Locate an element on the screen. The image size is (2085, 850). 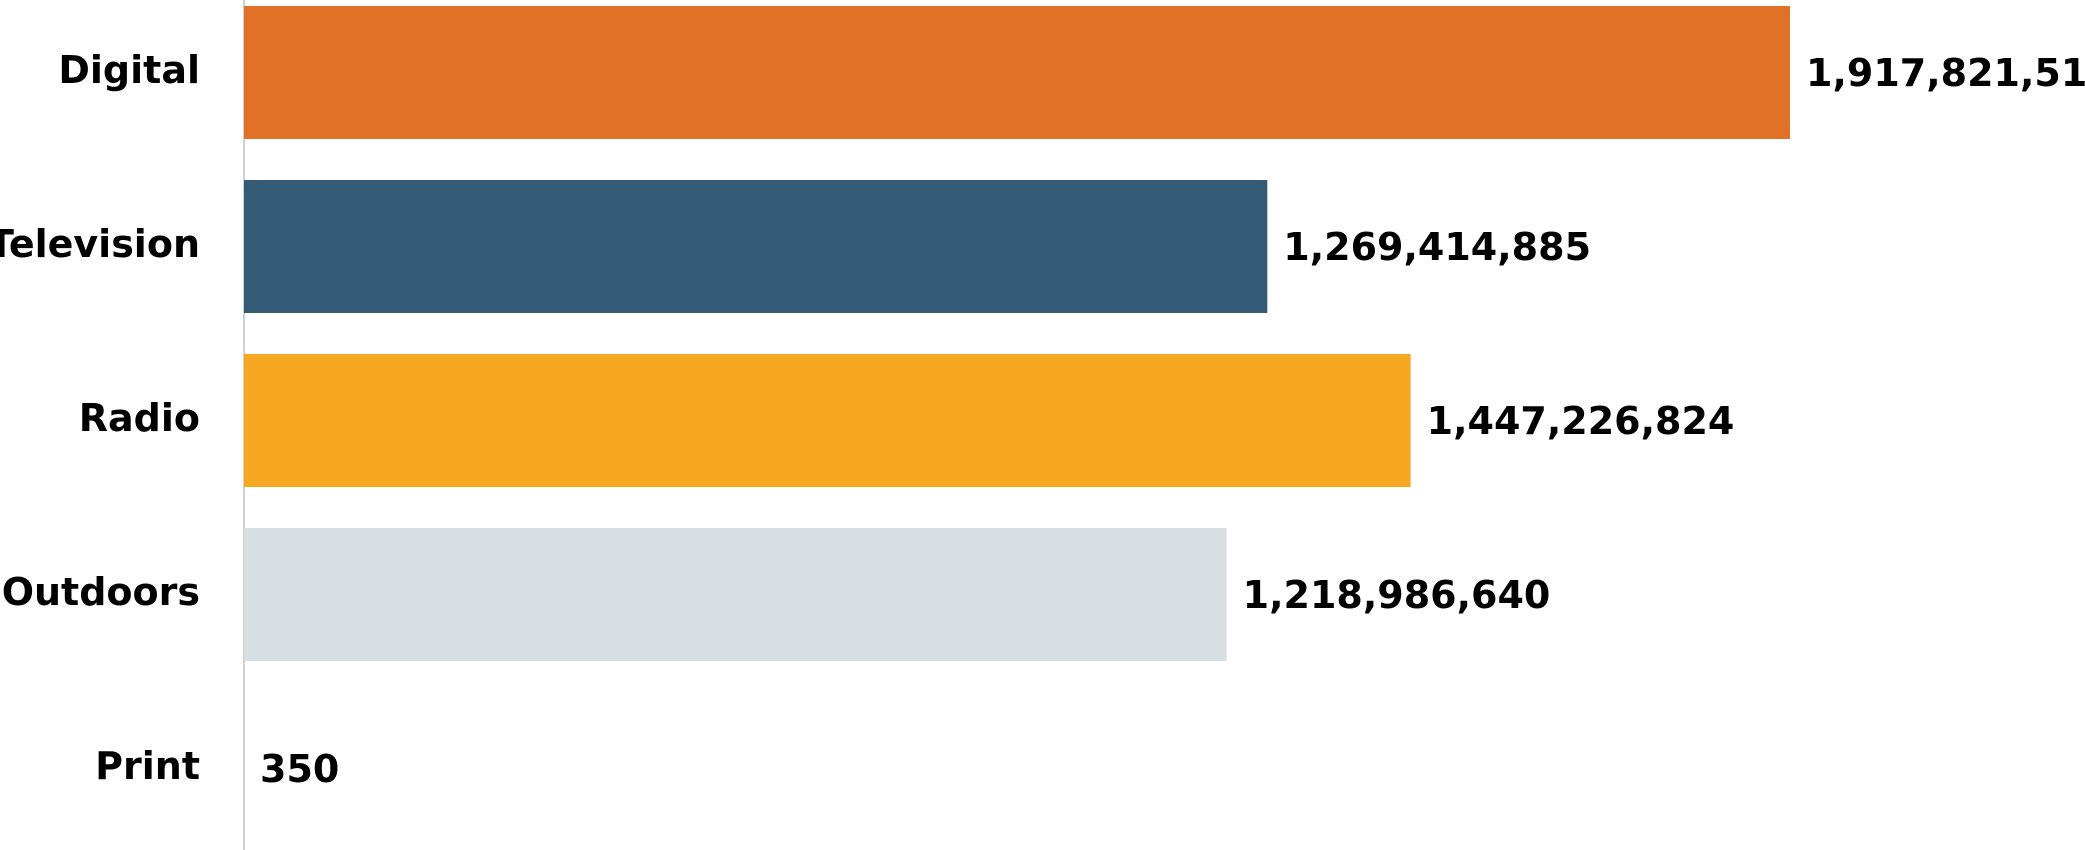
data-label-digital: 1,917,821,513 is located at coordinates (1945, 73).